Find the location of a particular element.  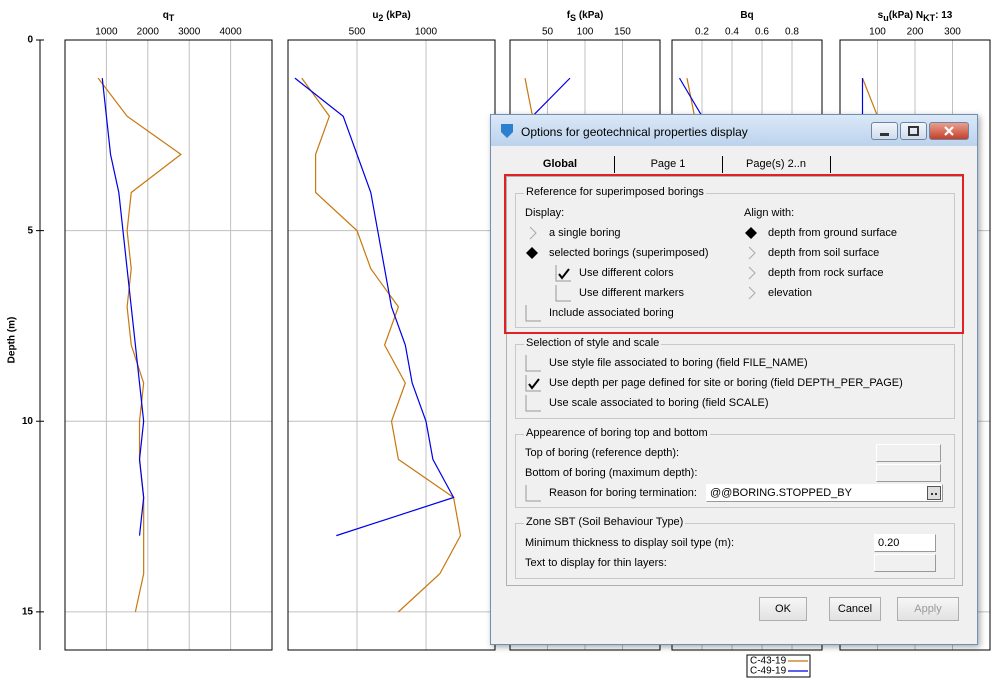

max-icon is located at coordinates (913, 131).